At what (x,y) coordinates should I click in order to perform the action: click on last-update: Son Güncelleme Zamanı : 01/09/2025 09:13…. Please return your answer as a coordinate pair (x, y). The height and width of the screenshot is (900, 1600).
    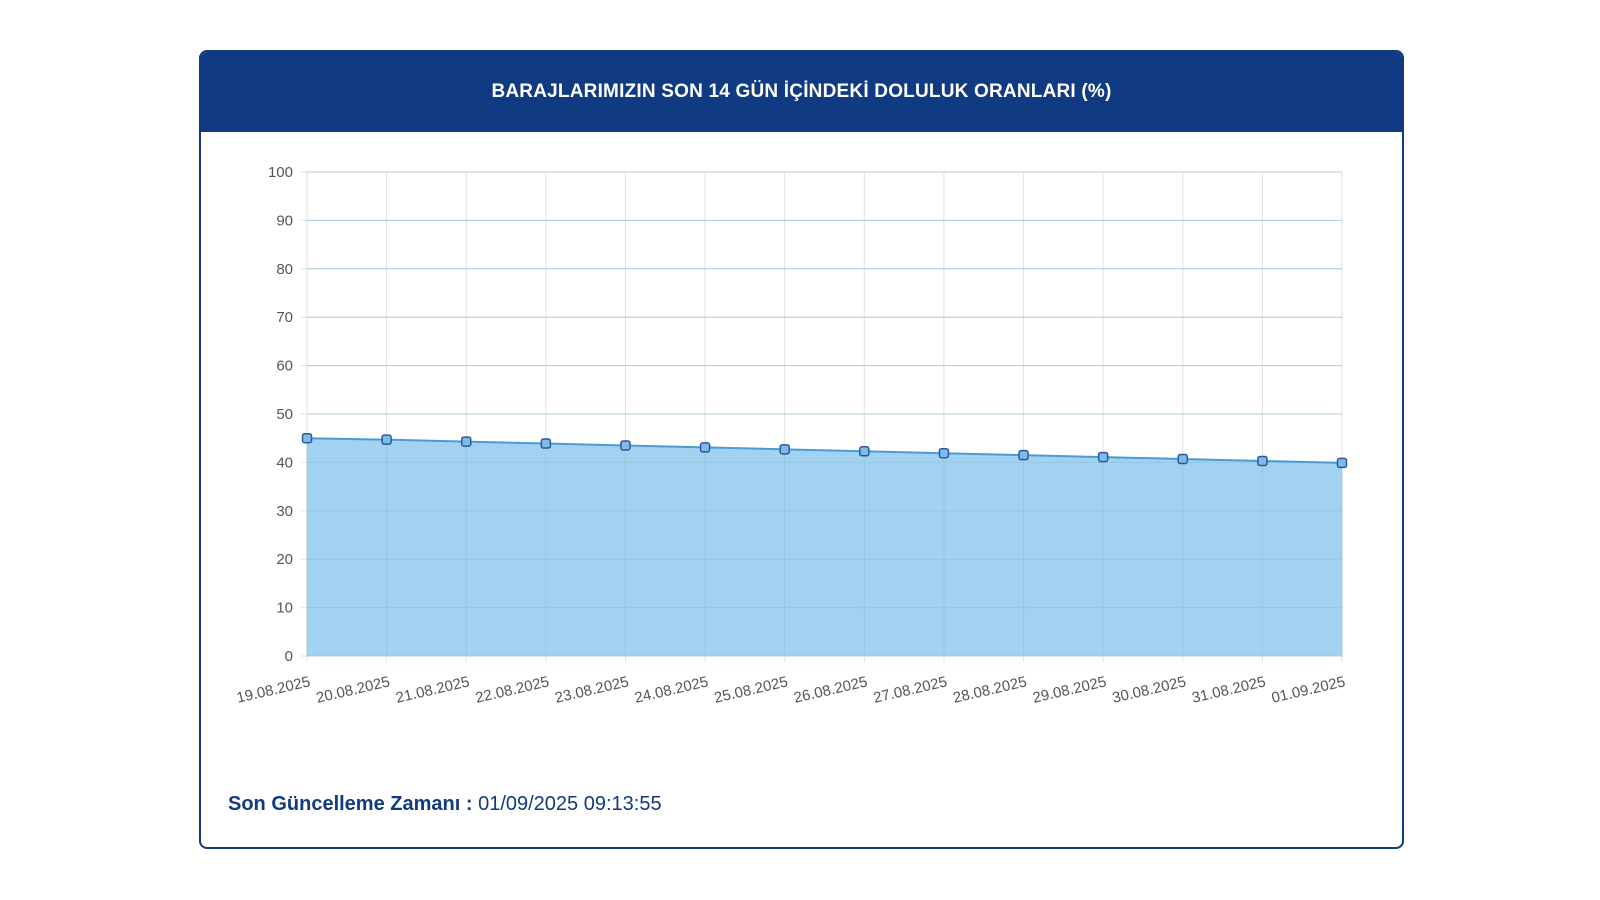
    Looking at the image, I should click on (445, 804).